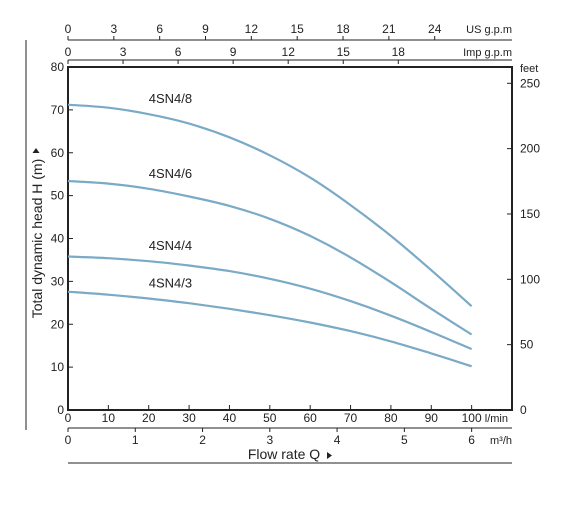 This screenshot has width=587, height=505. I want to click on imp-gpm-tick-label: 0, so click(68, 52).